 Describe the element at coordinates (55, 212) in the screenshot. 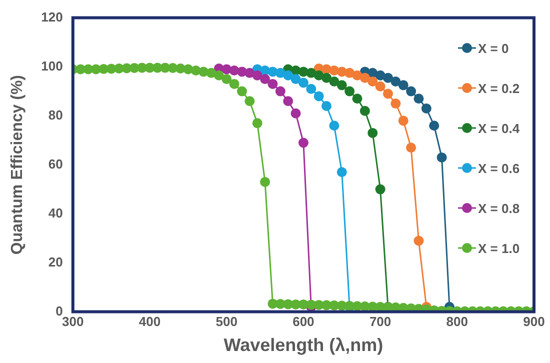

I see `y-tick-label: 40` at that location.